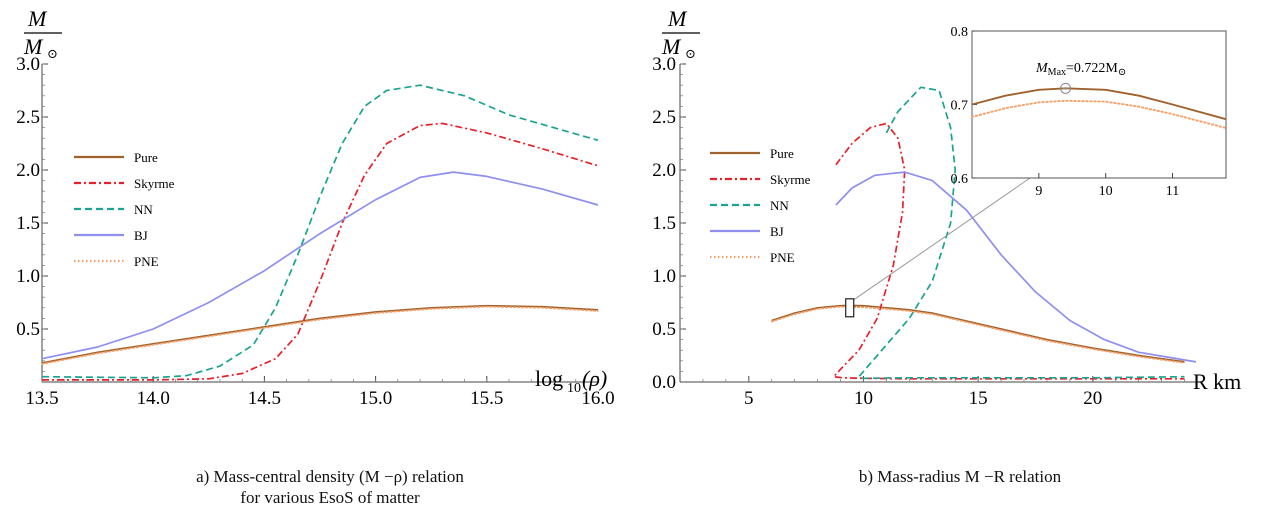  I want to click on inset-series-pne, so click(1099, 114).